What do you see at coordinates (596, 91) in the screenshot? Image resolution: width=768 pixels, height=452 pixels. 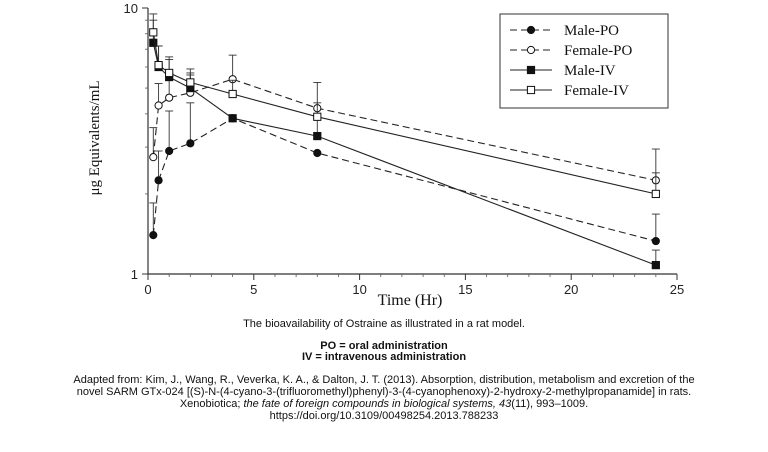 I see `legend-label-female-iv: Female-IV` at bounding box center [596, 91].